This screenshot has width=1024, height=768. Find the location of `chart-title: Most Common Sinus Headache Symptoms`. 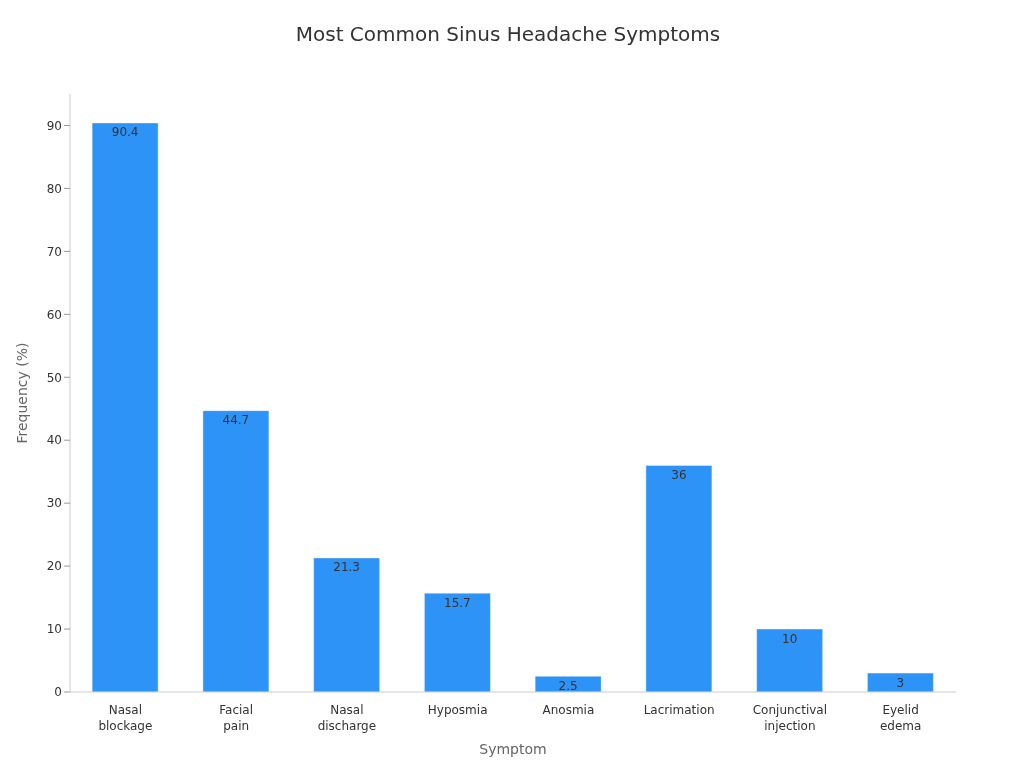

chart-title: Most Common Sinus Headache Symptoms is located at coordinates (508, 34).